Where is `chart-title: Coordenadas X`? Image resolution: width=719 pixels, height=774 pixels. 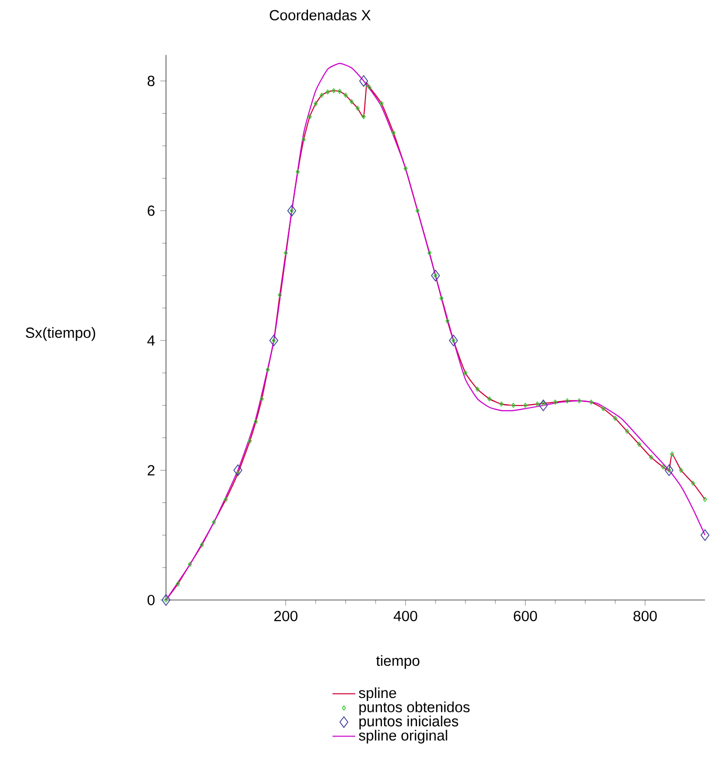
chart-title: Coordenadas X is located at coordinates (320, 15).